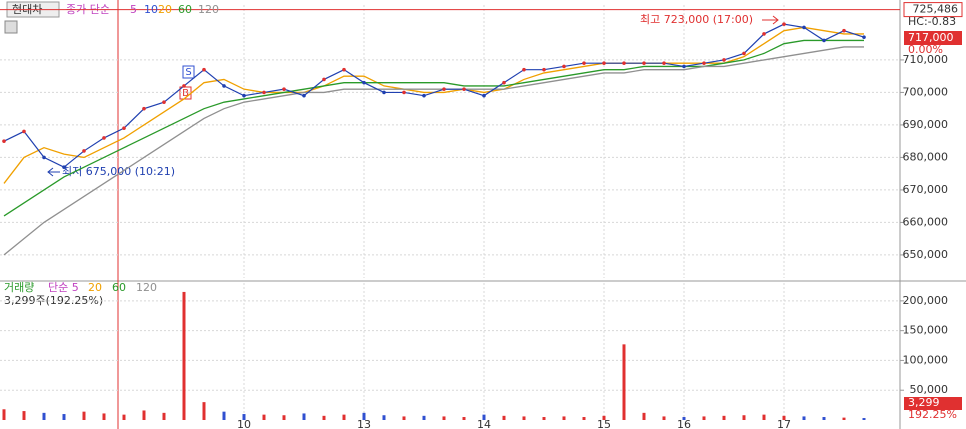 The height and width of the screenshot is (429, 966). Describe the element at coordinates (926, 300) in the screenshot. I see `y-tick-label: 200,000` at that location.